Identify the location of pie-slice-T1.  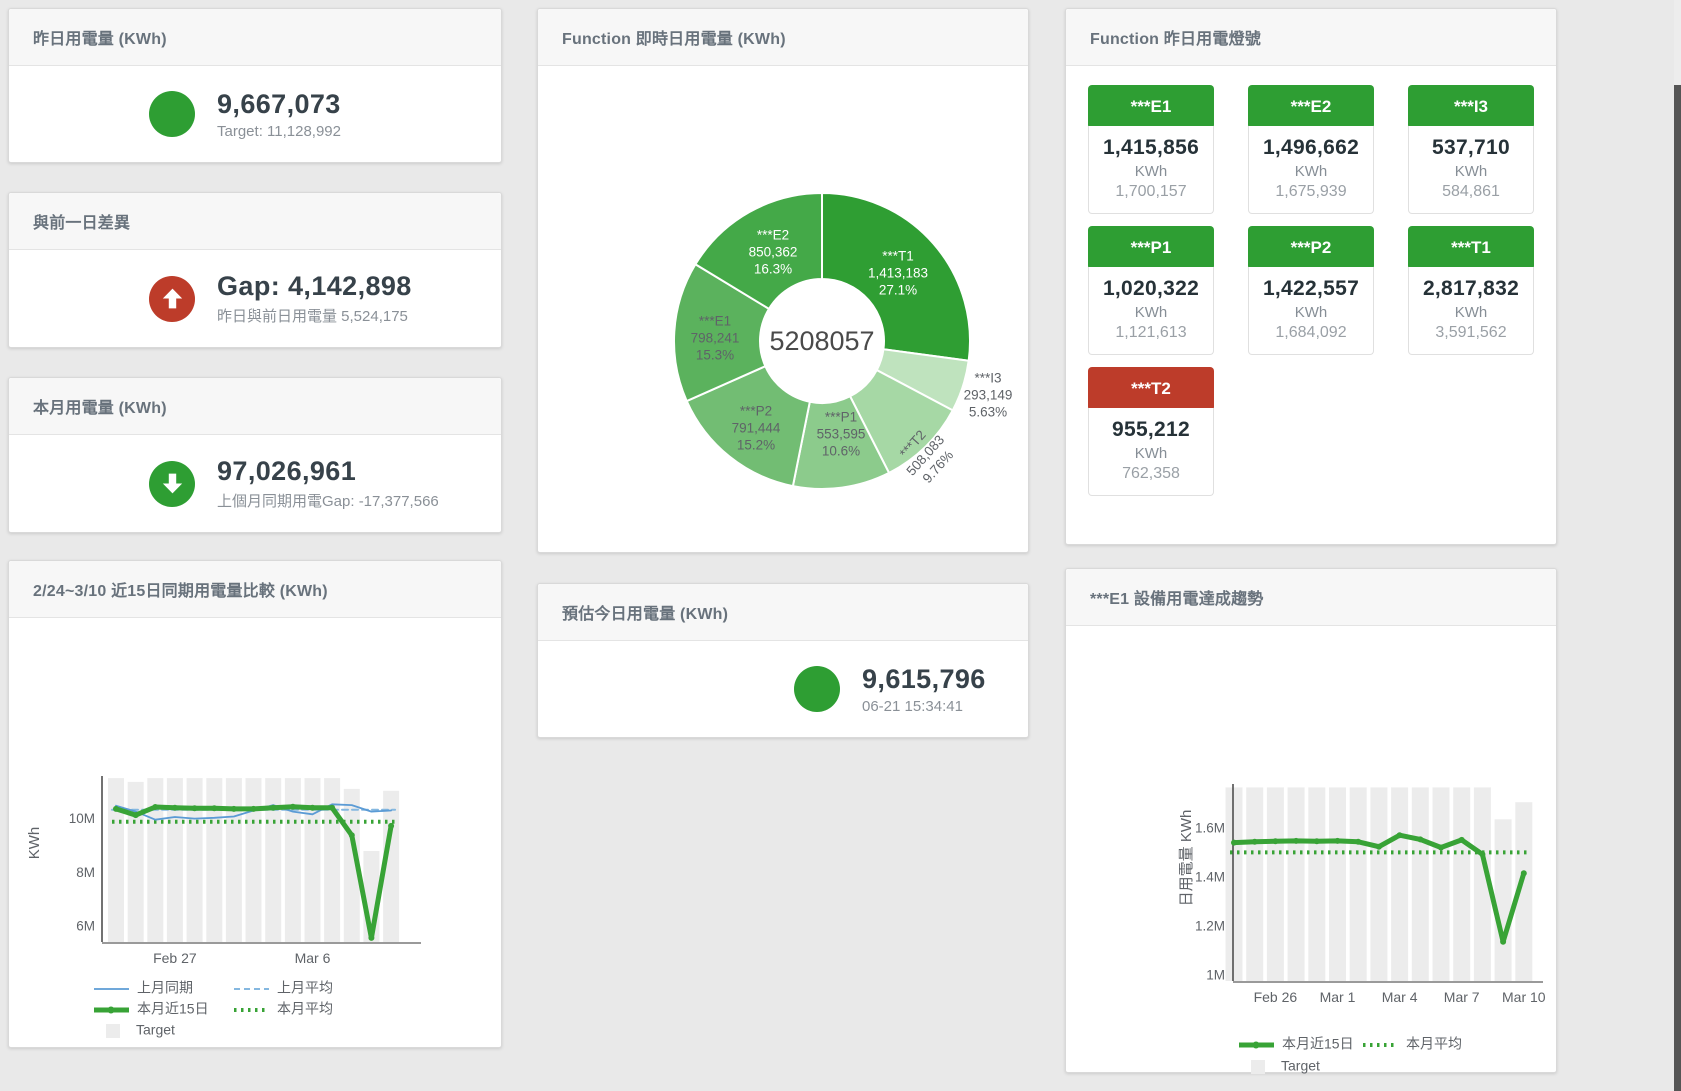
(896, 276).